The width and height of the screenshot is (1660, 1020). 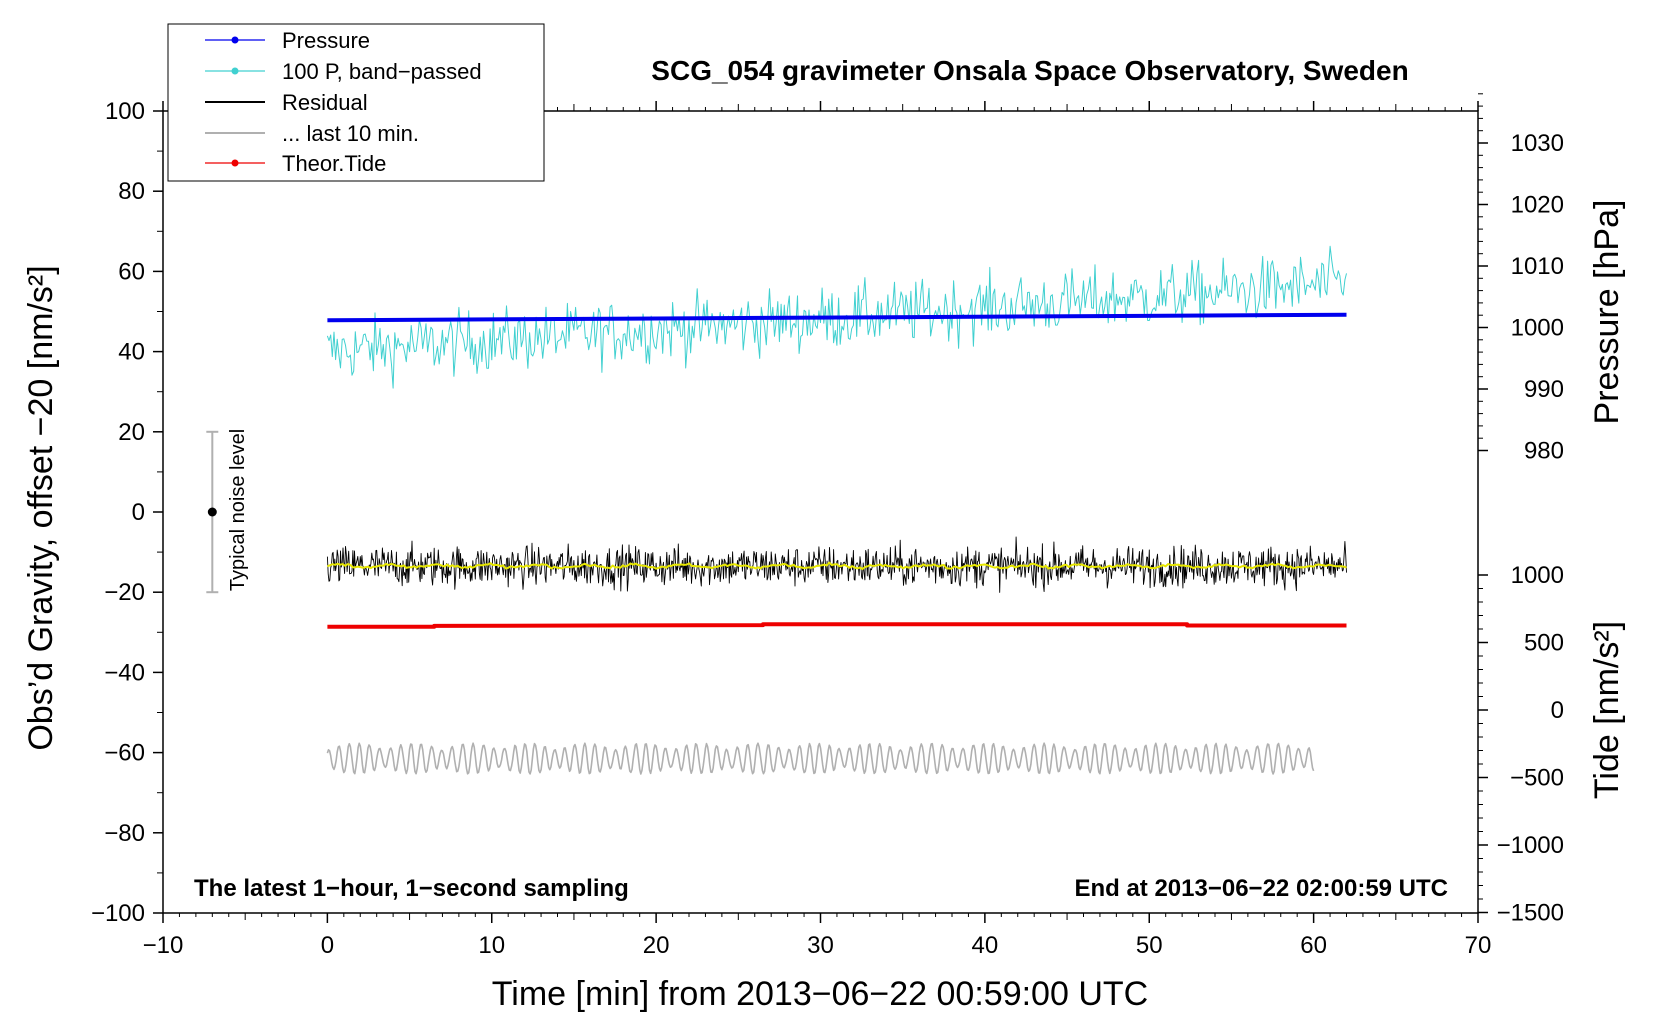 What do you see at coordinates (334, 163) in the screenshot?
I see `legend-label-theor-tide: Theor.Tide` at bounding box center [334, 163].